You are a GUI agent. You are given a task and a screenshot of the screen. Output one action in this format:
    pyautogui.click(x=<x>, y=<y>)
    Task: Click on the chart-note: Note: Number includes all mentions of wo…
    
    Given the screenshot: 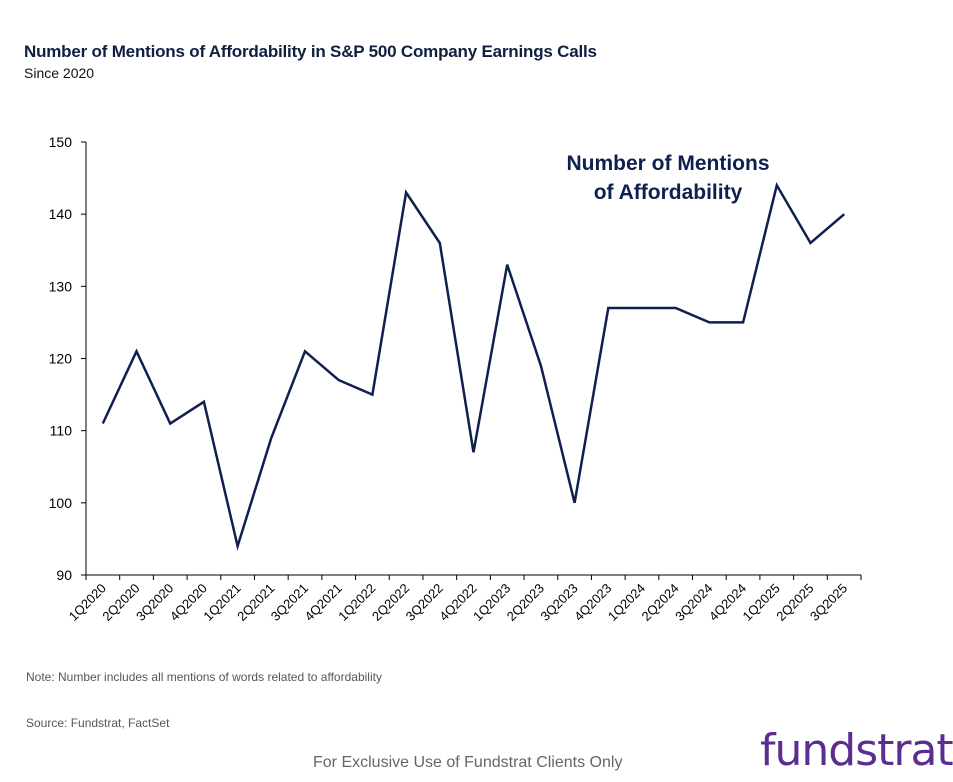 What is the action you would take?
    pyautogui.click(x=204, y=677)
    